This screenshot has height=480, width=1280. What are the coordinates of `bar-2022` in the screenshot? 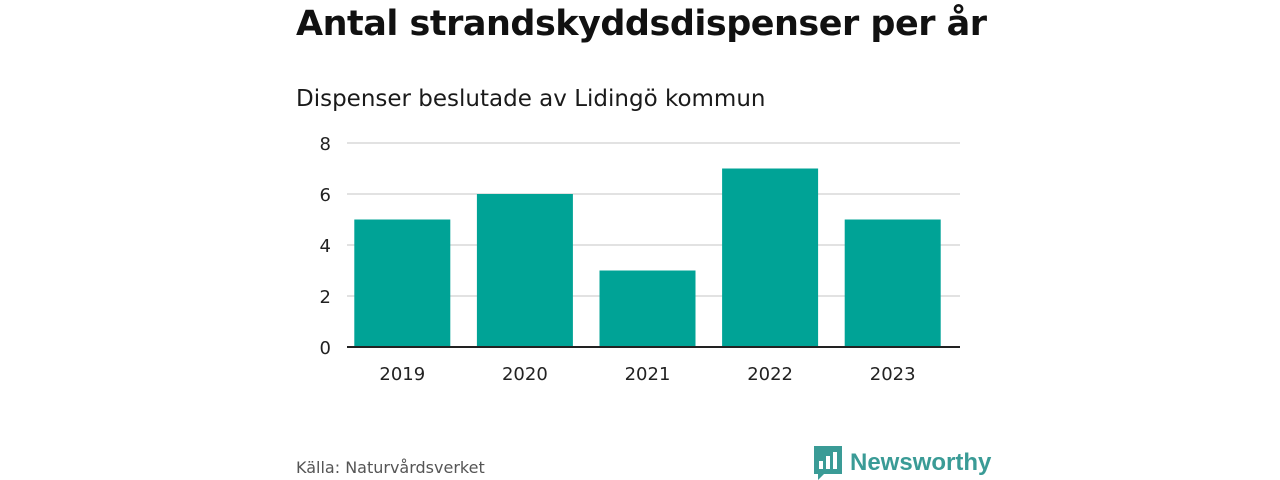 It's located at (770, 257).